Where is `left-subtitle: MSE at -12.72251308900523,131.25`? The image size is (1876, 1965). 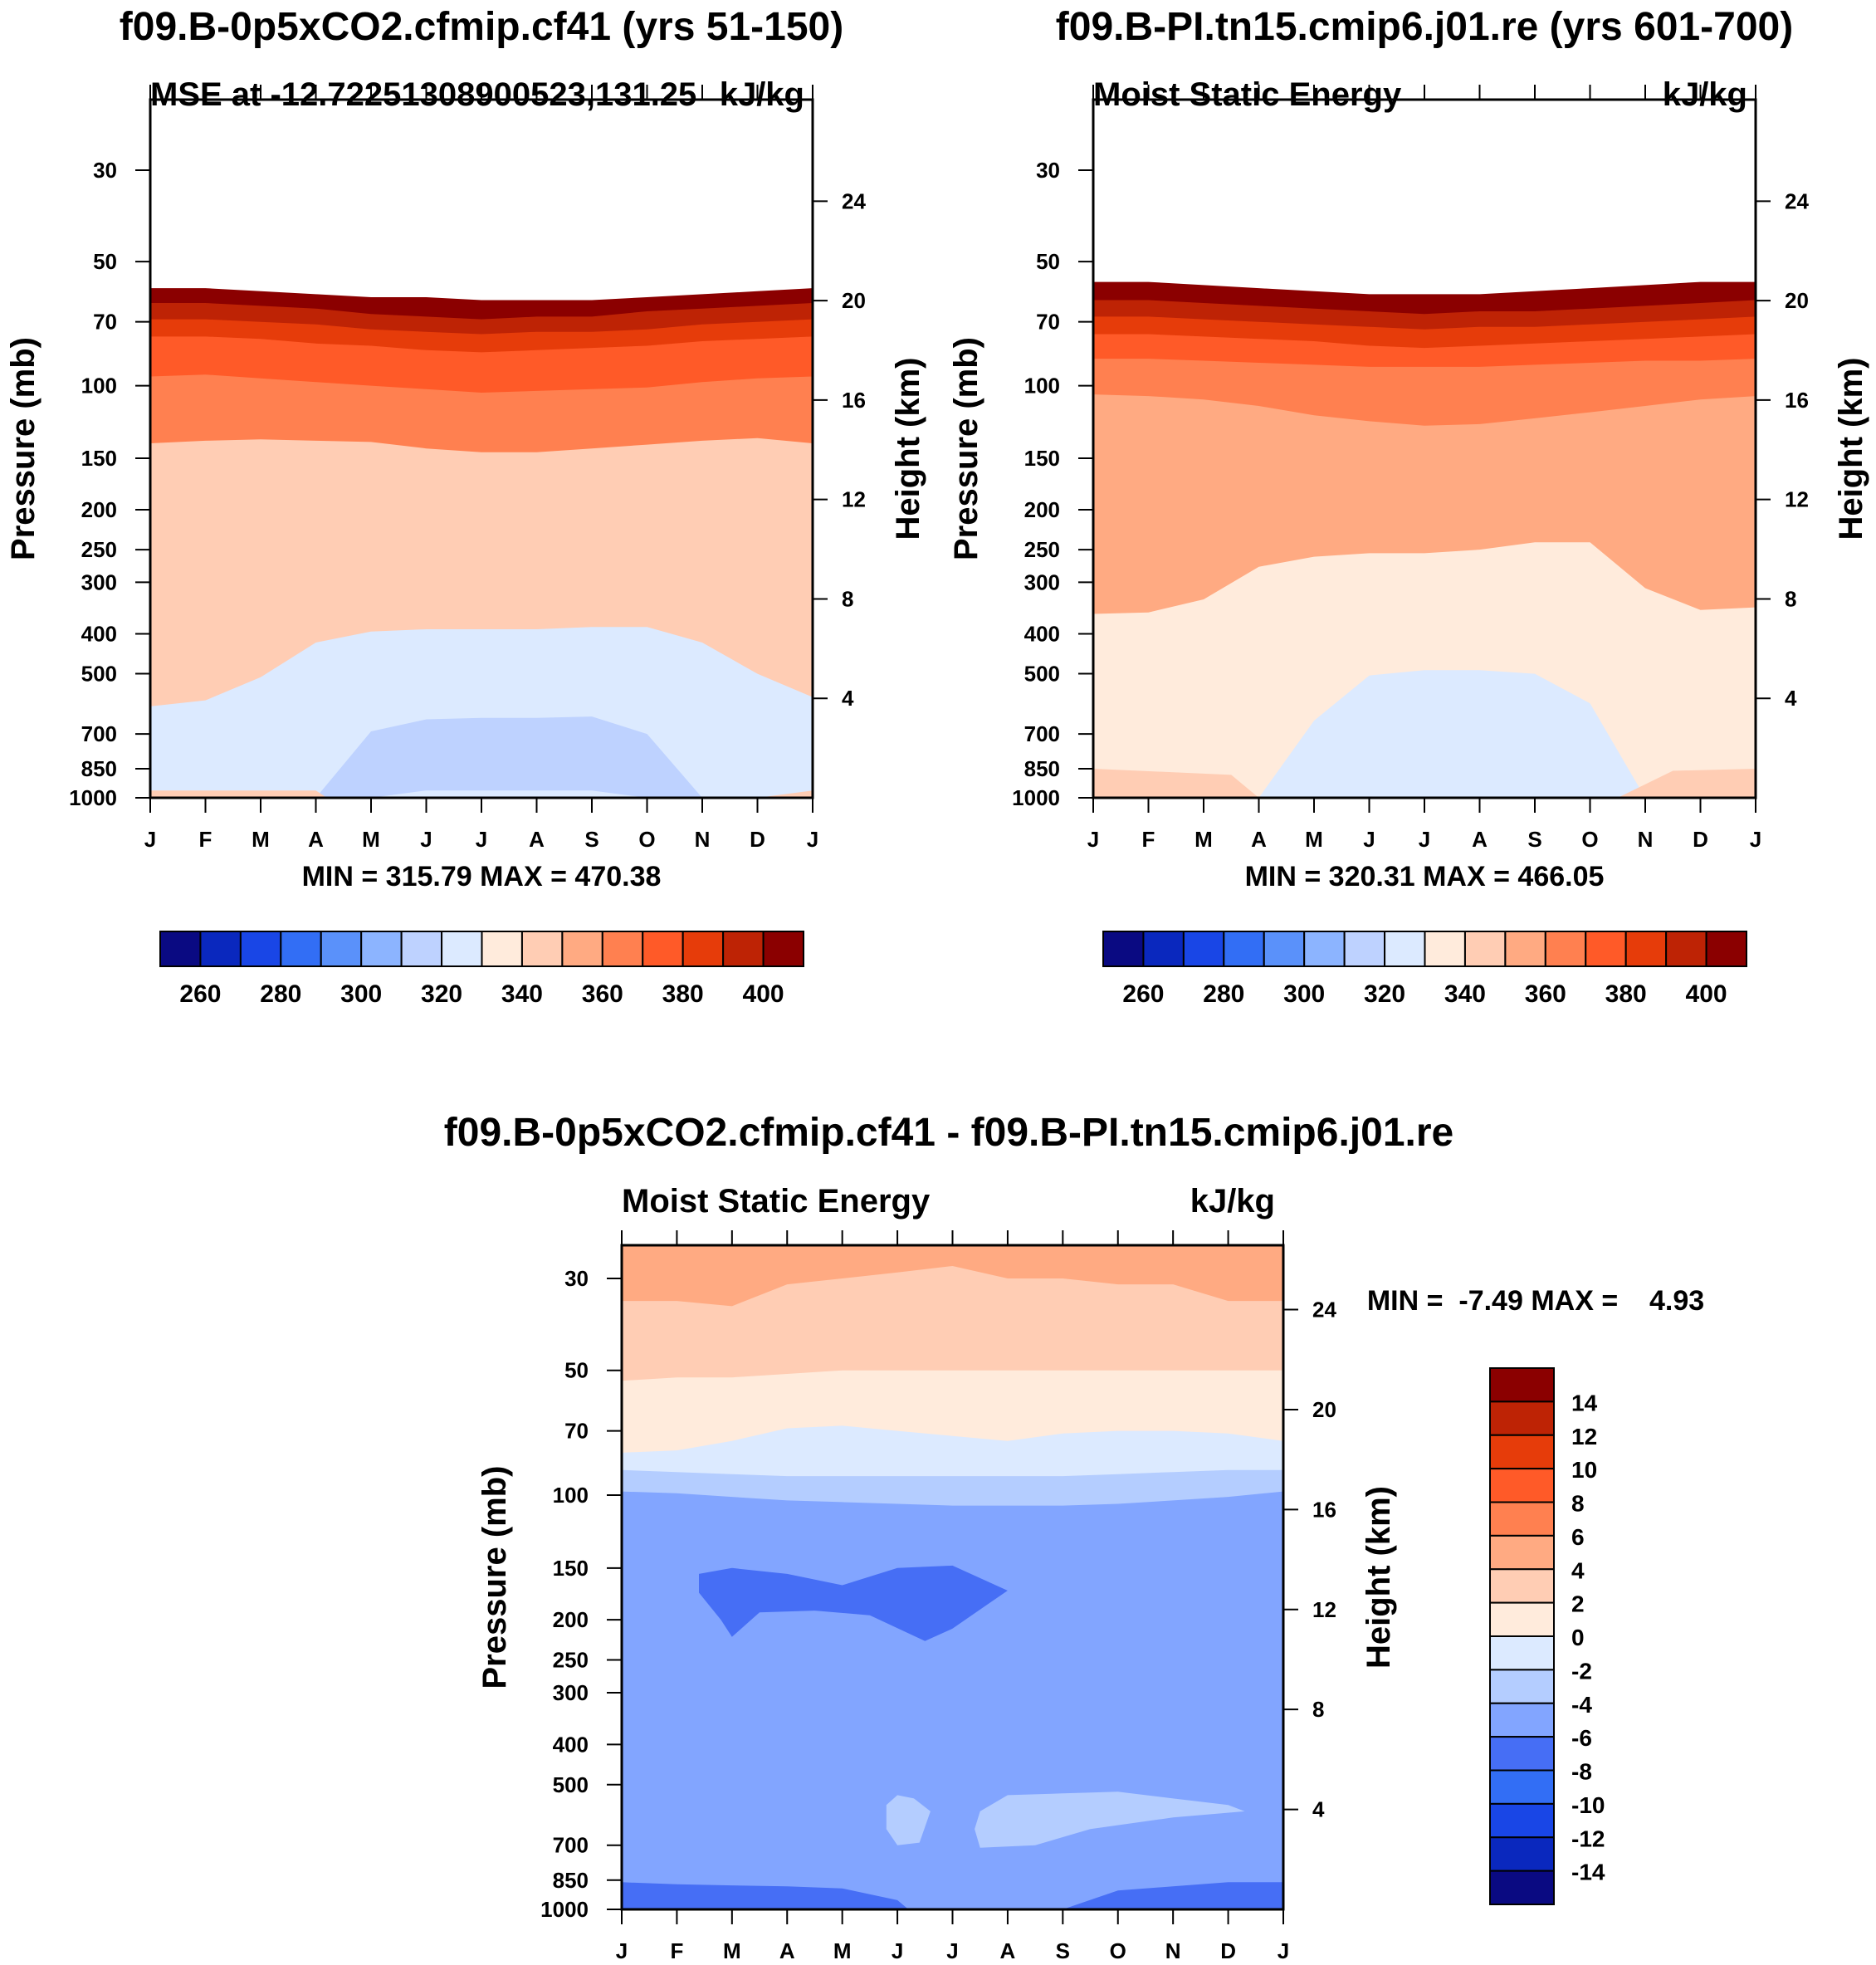 left-subtitle: MSE at -12.72251308900523,131.25 is located at coordinates (423, 94).